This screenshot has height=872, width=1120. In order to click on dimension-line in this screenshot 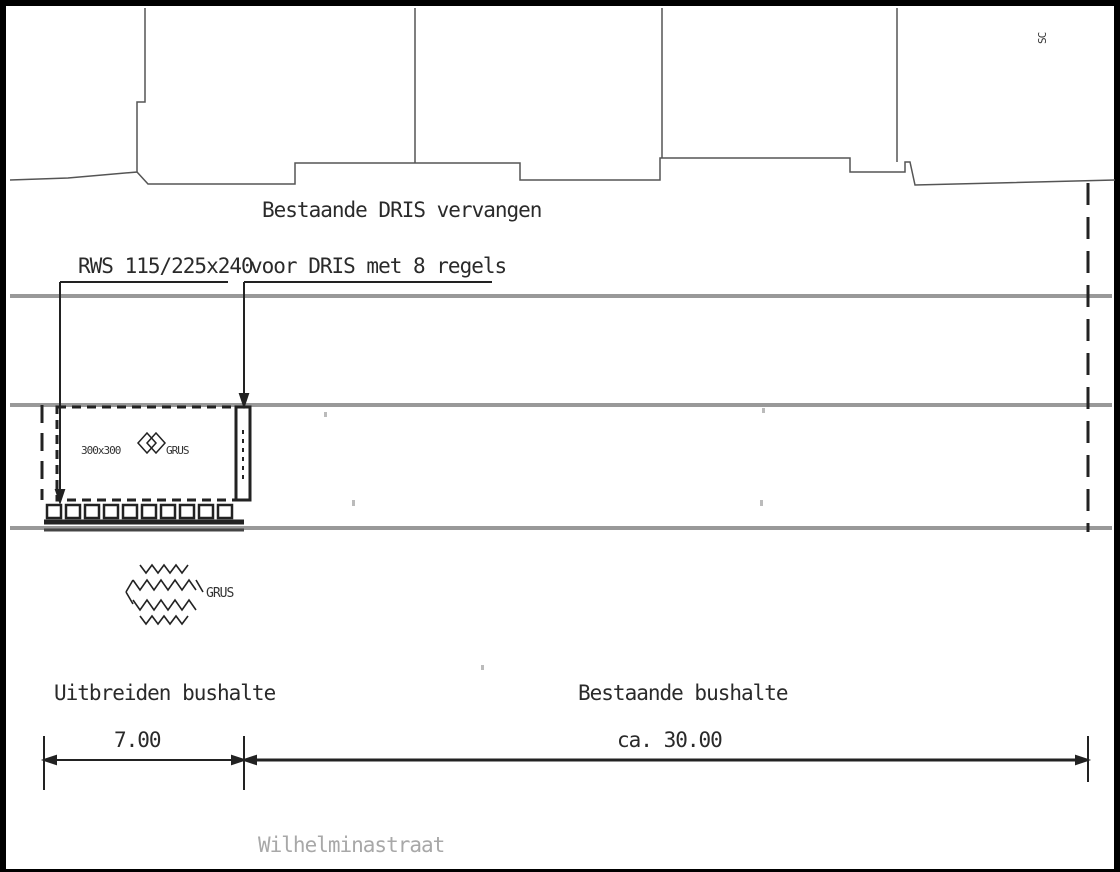, I will do `click(566, 763)`.